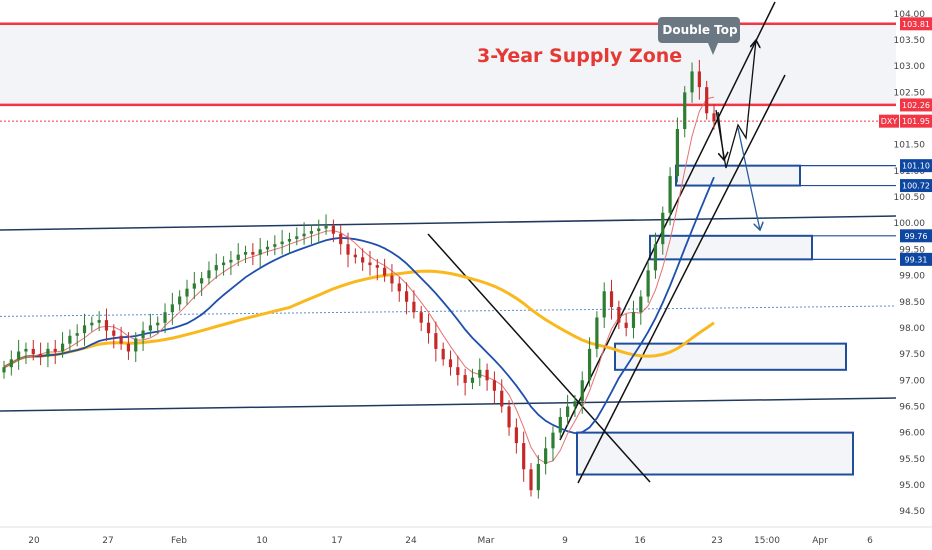 Image resolution: width=932 pixels, height=550 pixels. Describe the element at coordinates (910, 93) in the screenshot. I see `price-tick-label: 102.50` at that location.